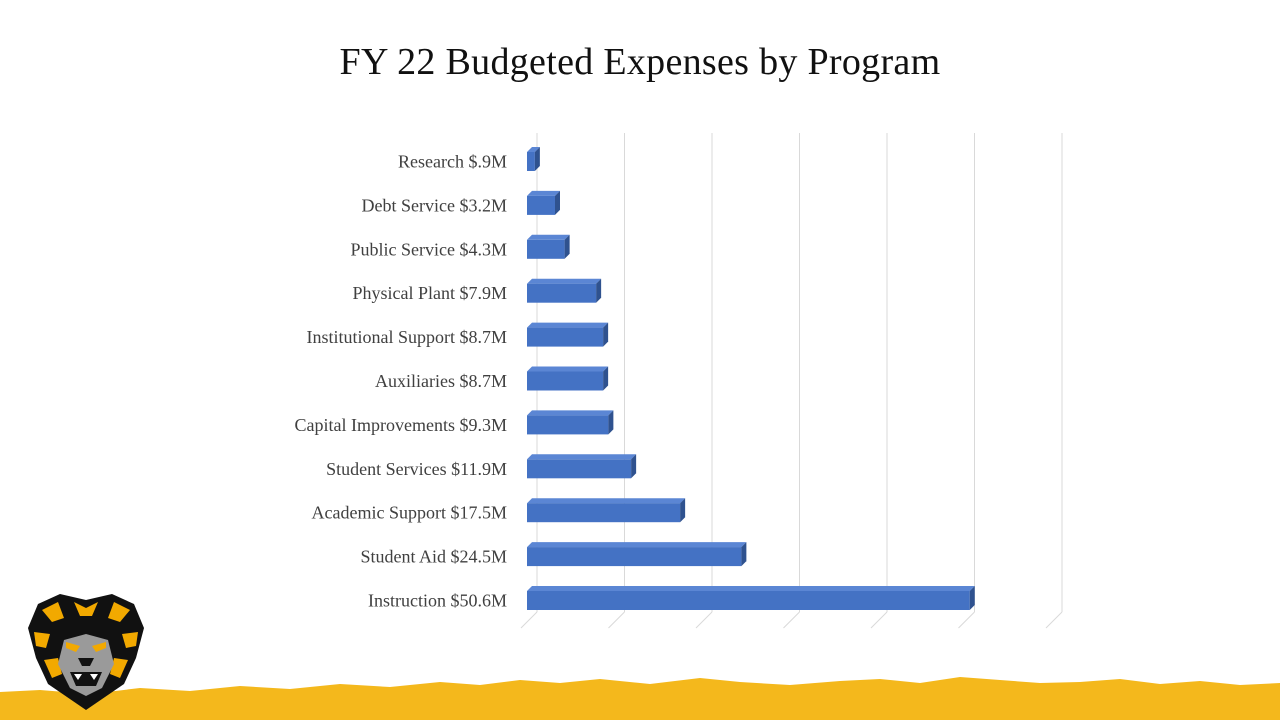 The width and height of the screenshot is (1280, 720). I want to click on torn-edge-band, so click(640, 698).